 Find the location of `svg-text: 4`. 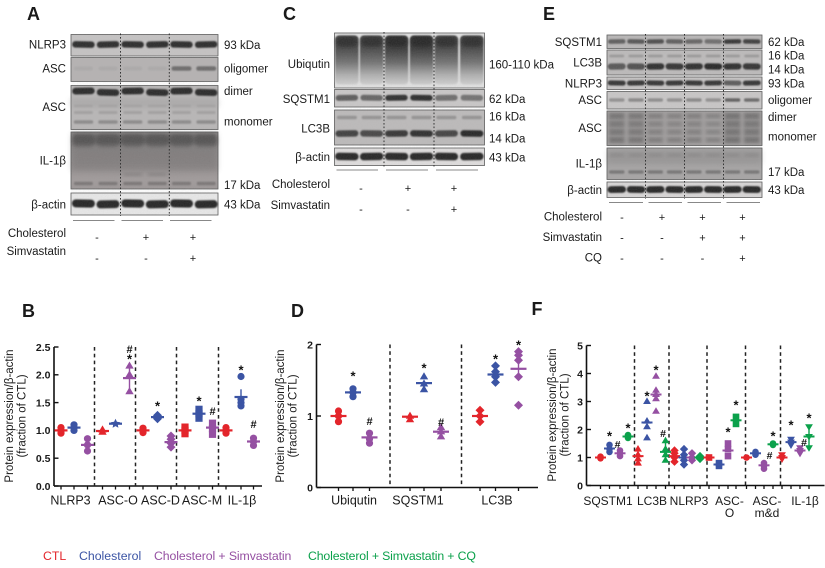

svg-text: 4 is located at coordinates (580, 374).